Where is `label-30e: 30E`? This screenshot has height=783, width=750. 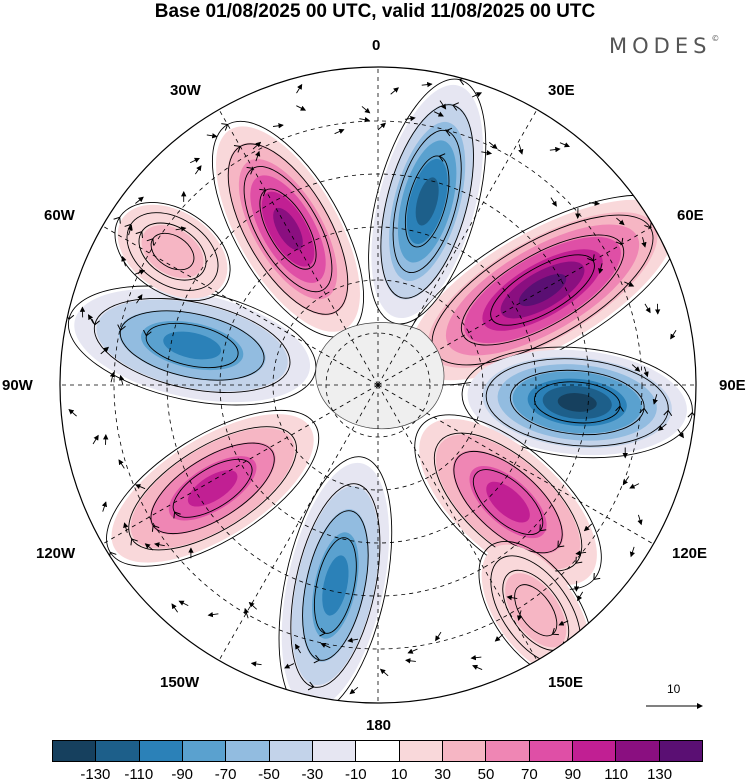 label-30e: 30E is located at coordinates (561, 90).